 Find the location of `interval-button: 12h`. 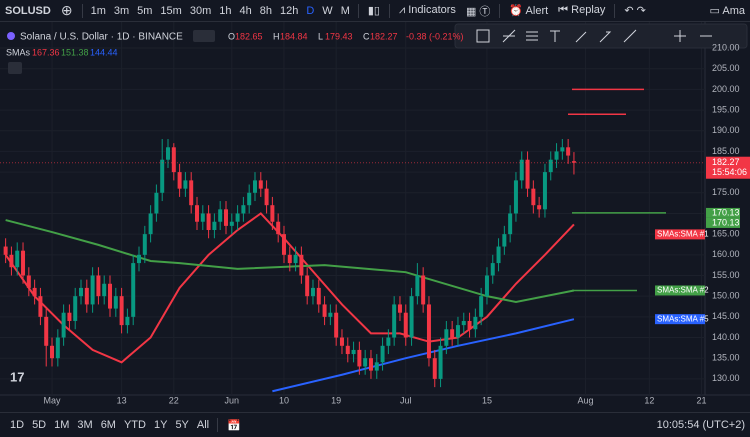

interval-button: 12h is located at coordinates (289, 10).